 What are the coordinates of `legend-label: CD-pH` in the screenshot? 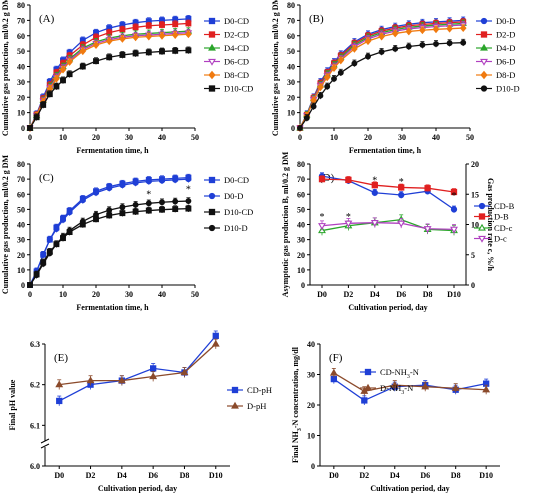 It's located at (259, 390).